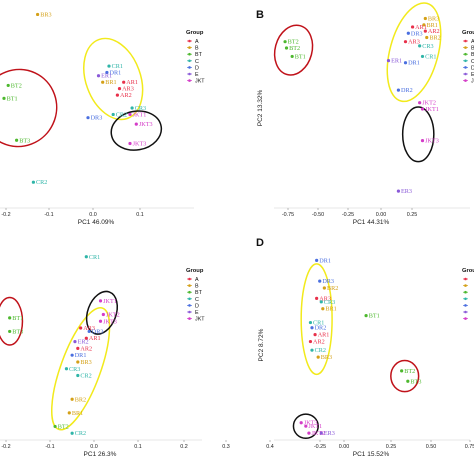  What do you see at coordinates (270, 447) in the screenshot?
I see `x-tick-label: 0.4` at bounding box center [270, 447].